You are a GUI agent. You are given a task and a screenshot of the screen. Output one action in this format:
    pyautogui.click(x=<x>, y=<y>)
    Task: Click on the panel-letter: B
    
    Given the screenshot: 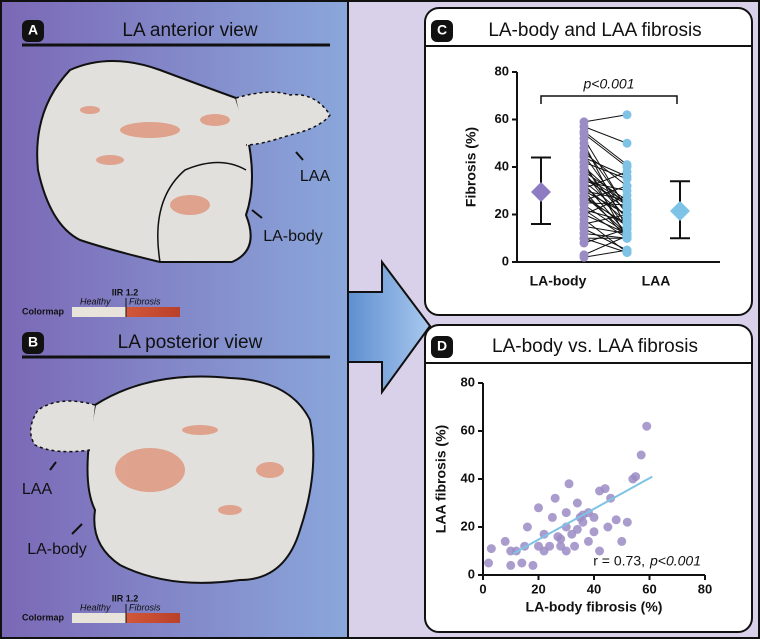 What is the action you would take?
    pyautogui.click(x=33, y=342)
    